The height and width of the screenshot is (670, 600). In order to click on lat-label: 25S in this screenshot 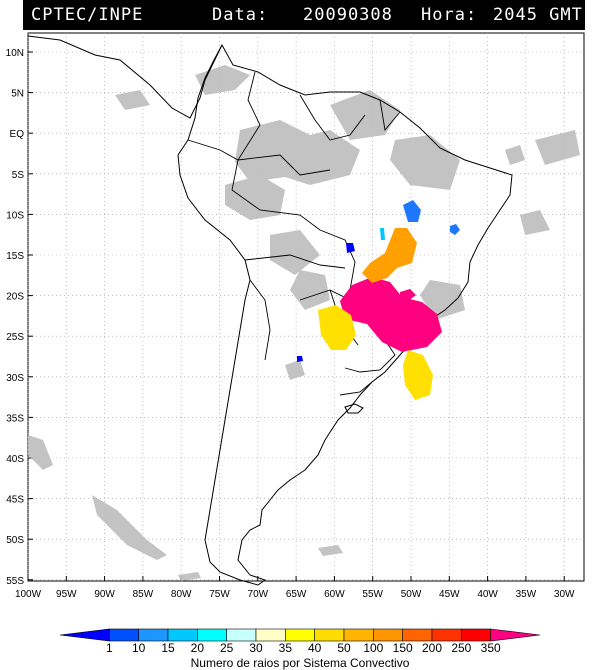, I will do `click(15, 337)`.